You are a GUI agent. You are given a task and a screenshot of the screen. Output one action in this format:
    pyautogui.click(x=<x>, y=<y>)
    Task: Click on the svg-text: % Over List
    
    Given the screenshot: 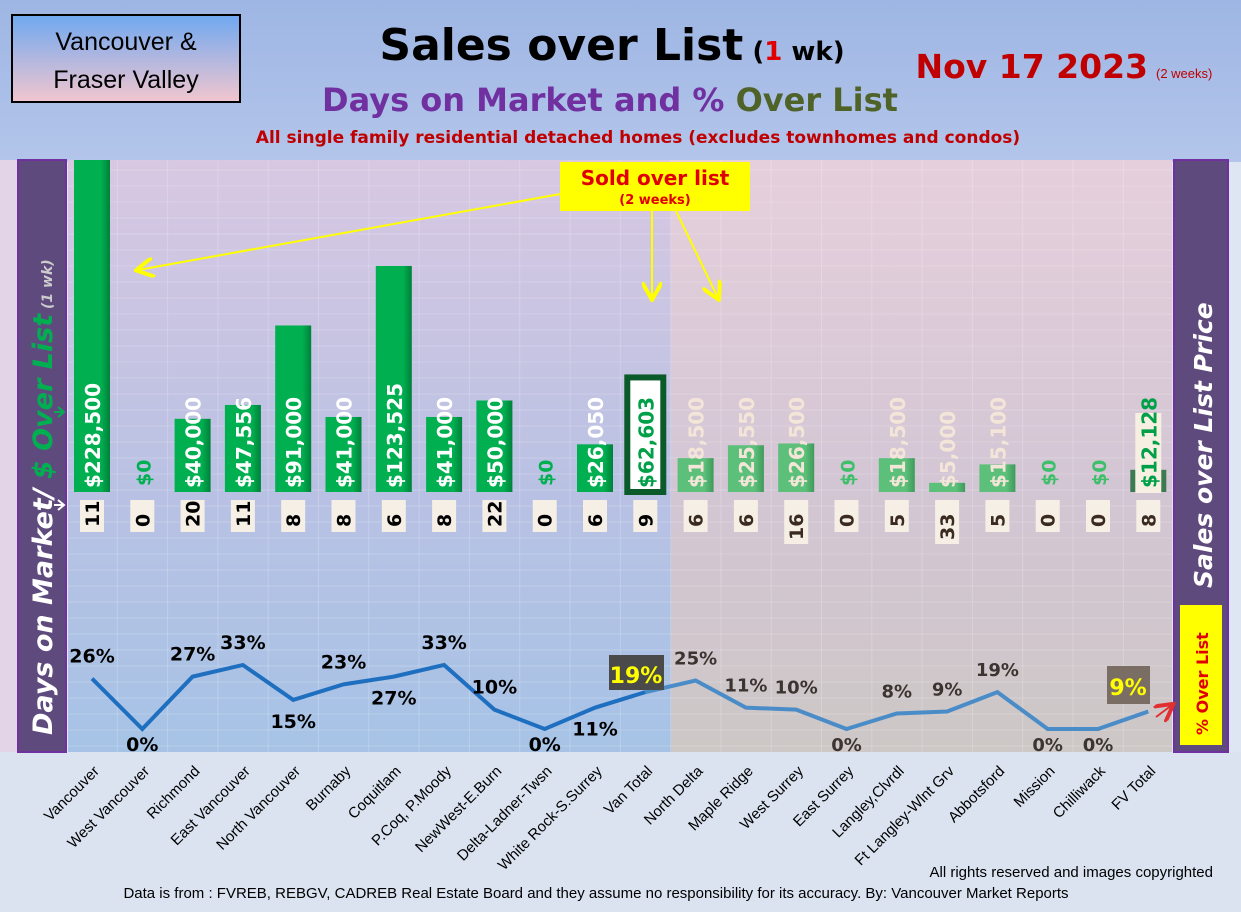 What is the action you would take?
    pyautogui.click(x=1202, y=683)
    